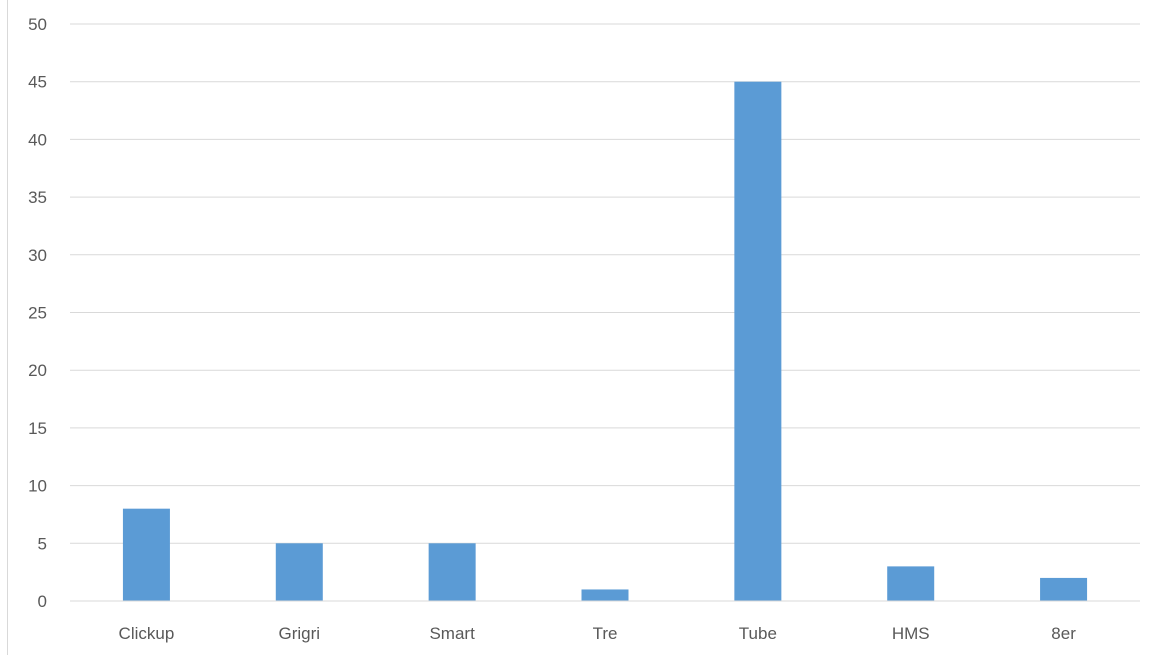  I want to click on bar-8er, so click(1064, 589).